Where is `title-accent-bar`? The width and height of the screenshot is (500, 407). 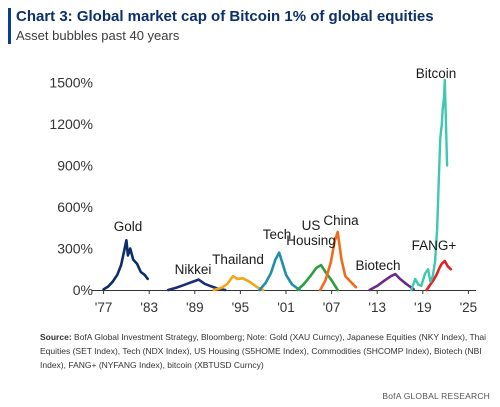
title-accent-bar is located at coordinates (9, 26).